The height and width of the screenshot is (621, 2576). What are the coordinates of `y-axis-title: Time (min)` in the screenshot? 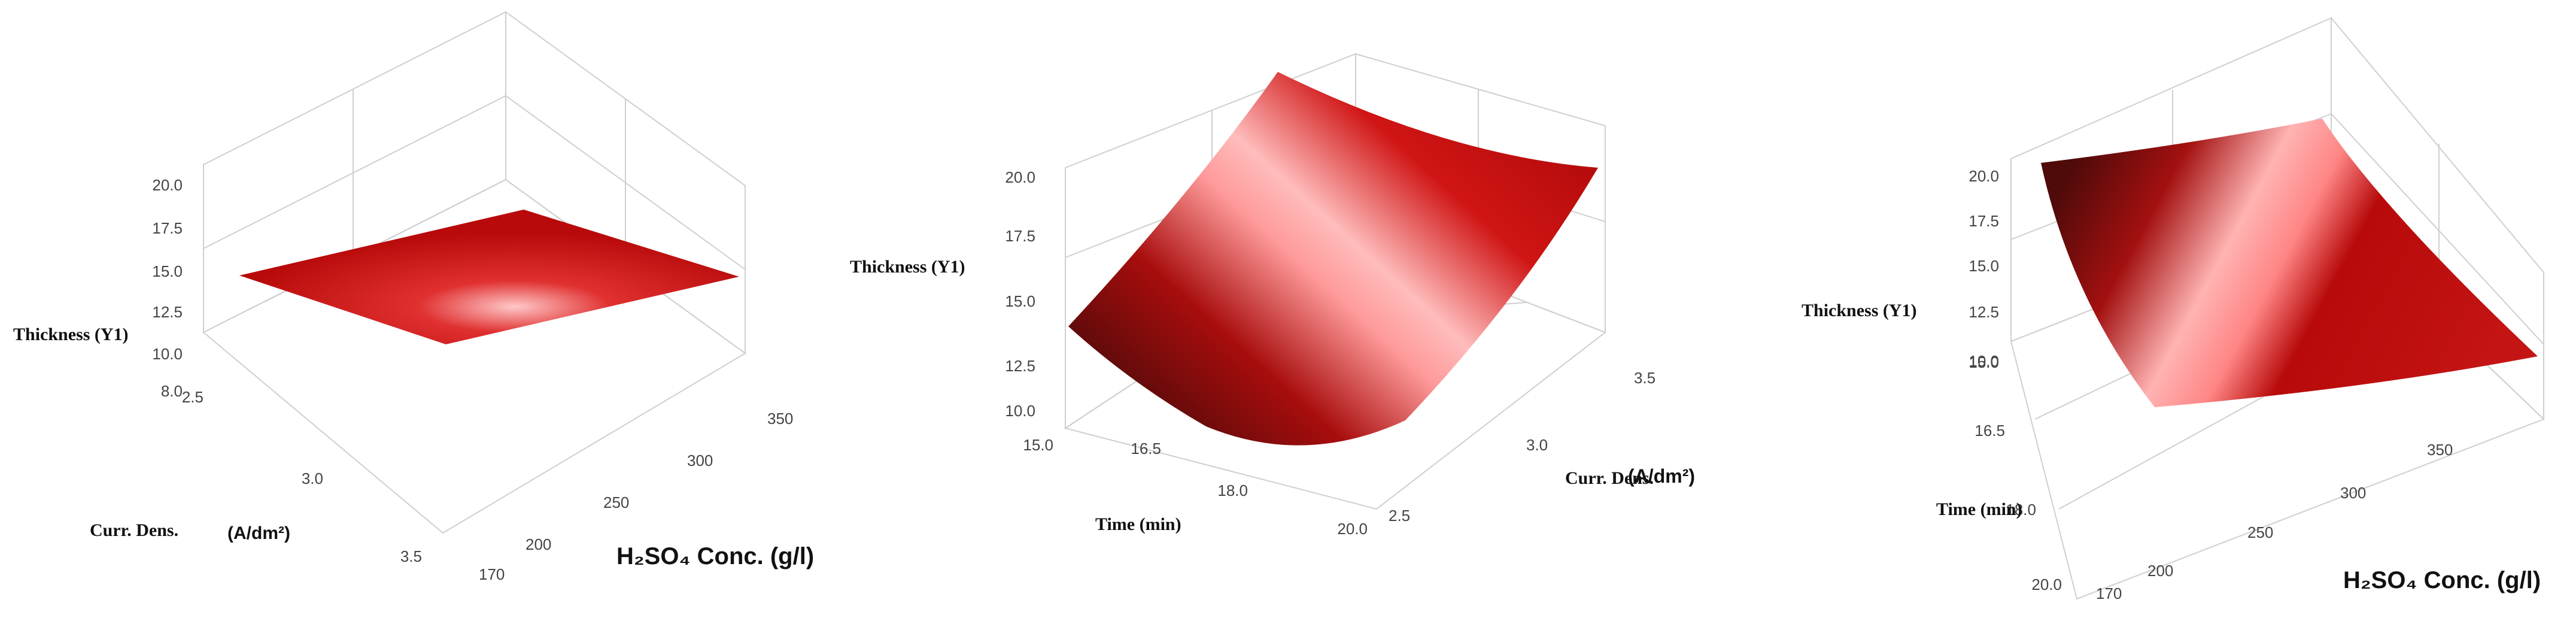 It's located at (1979, 509).